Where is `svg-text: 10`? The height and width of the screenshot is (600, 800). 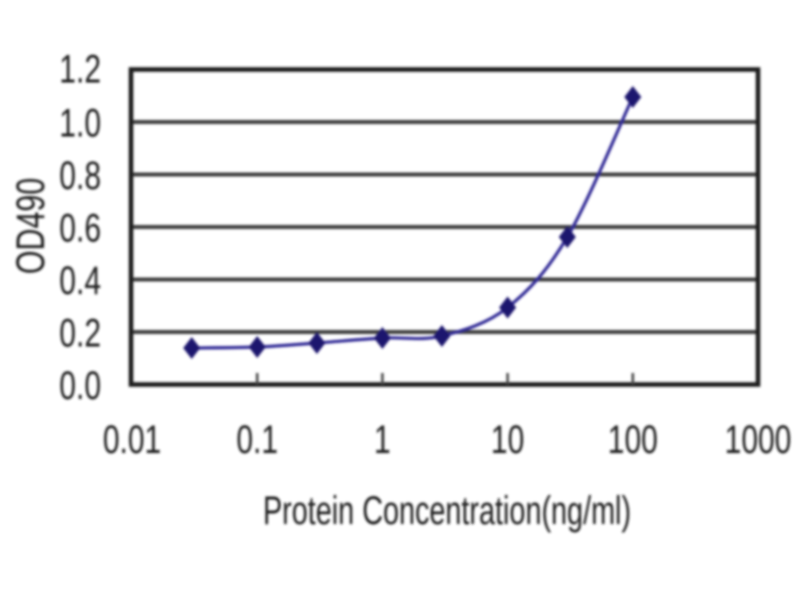 svg-text: 10 is located at coordinates (507, 440).